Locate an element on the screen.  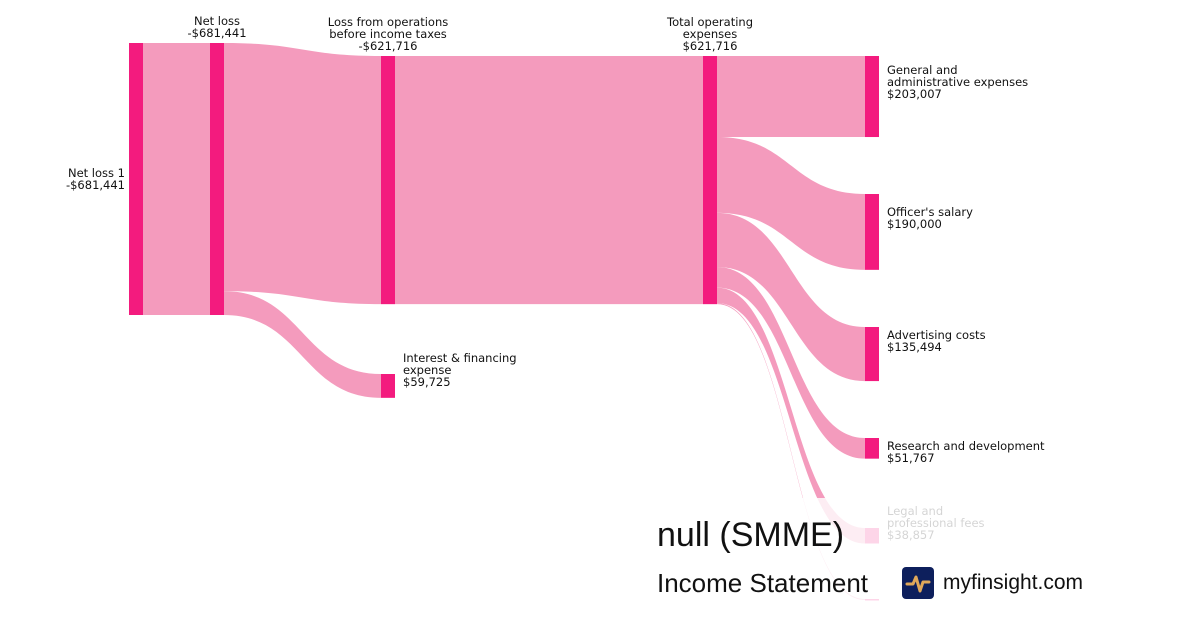
flow-tot-leg is located at coordinates (791, 415).